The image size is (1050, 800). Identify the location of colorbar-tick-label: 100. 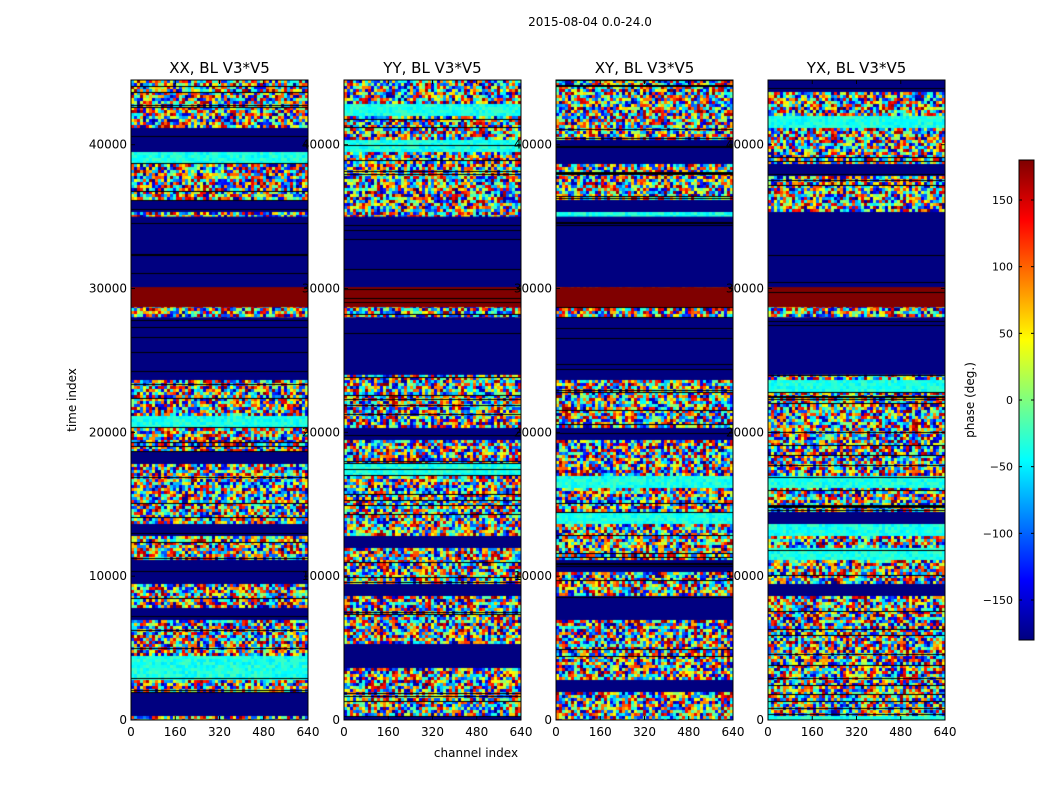
(1002, 267).